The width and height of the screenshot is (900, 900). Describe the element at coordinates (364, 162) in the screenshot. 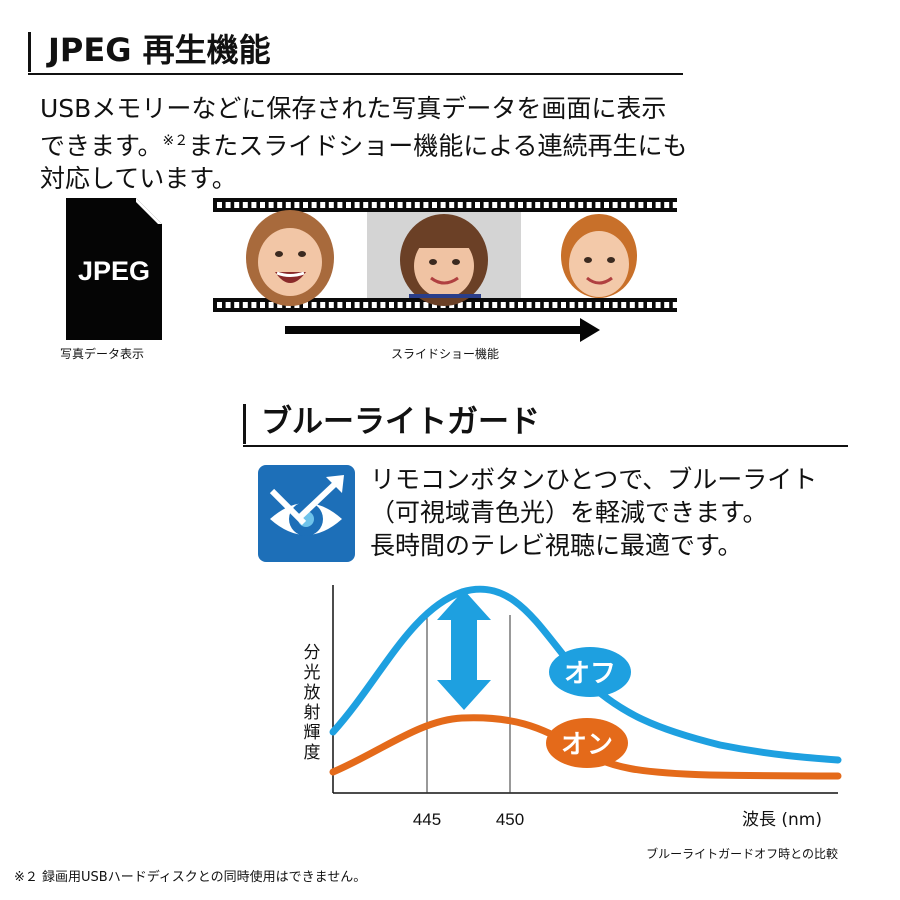

I see `jpeg-desc-text2: またスライドショー機能による連続再生にも対応しています。` at that location.